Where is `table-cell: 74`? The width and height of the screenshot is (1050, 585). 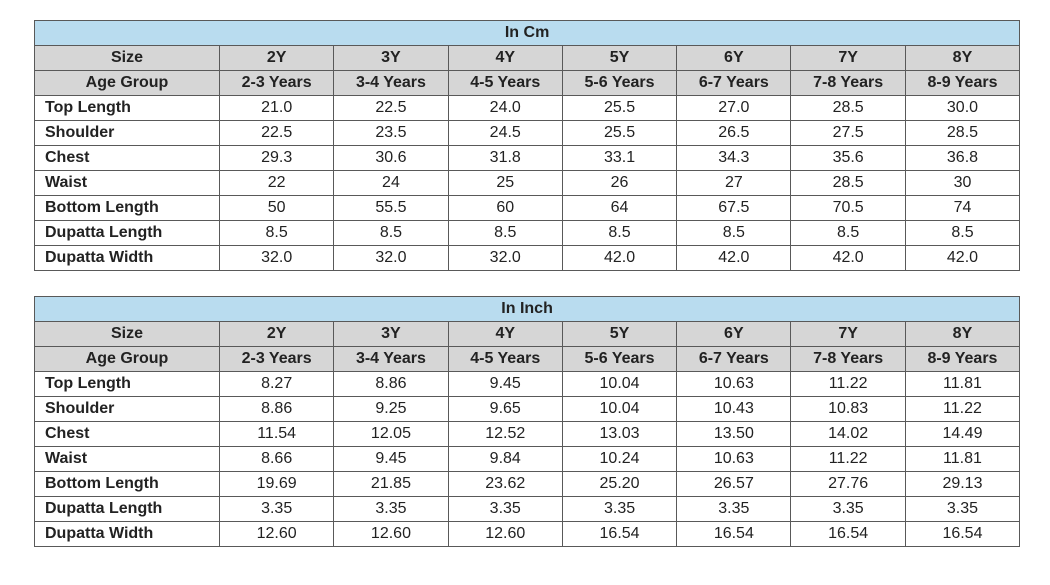 table-cell: 74 is located at coordinates (962, 208).